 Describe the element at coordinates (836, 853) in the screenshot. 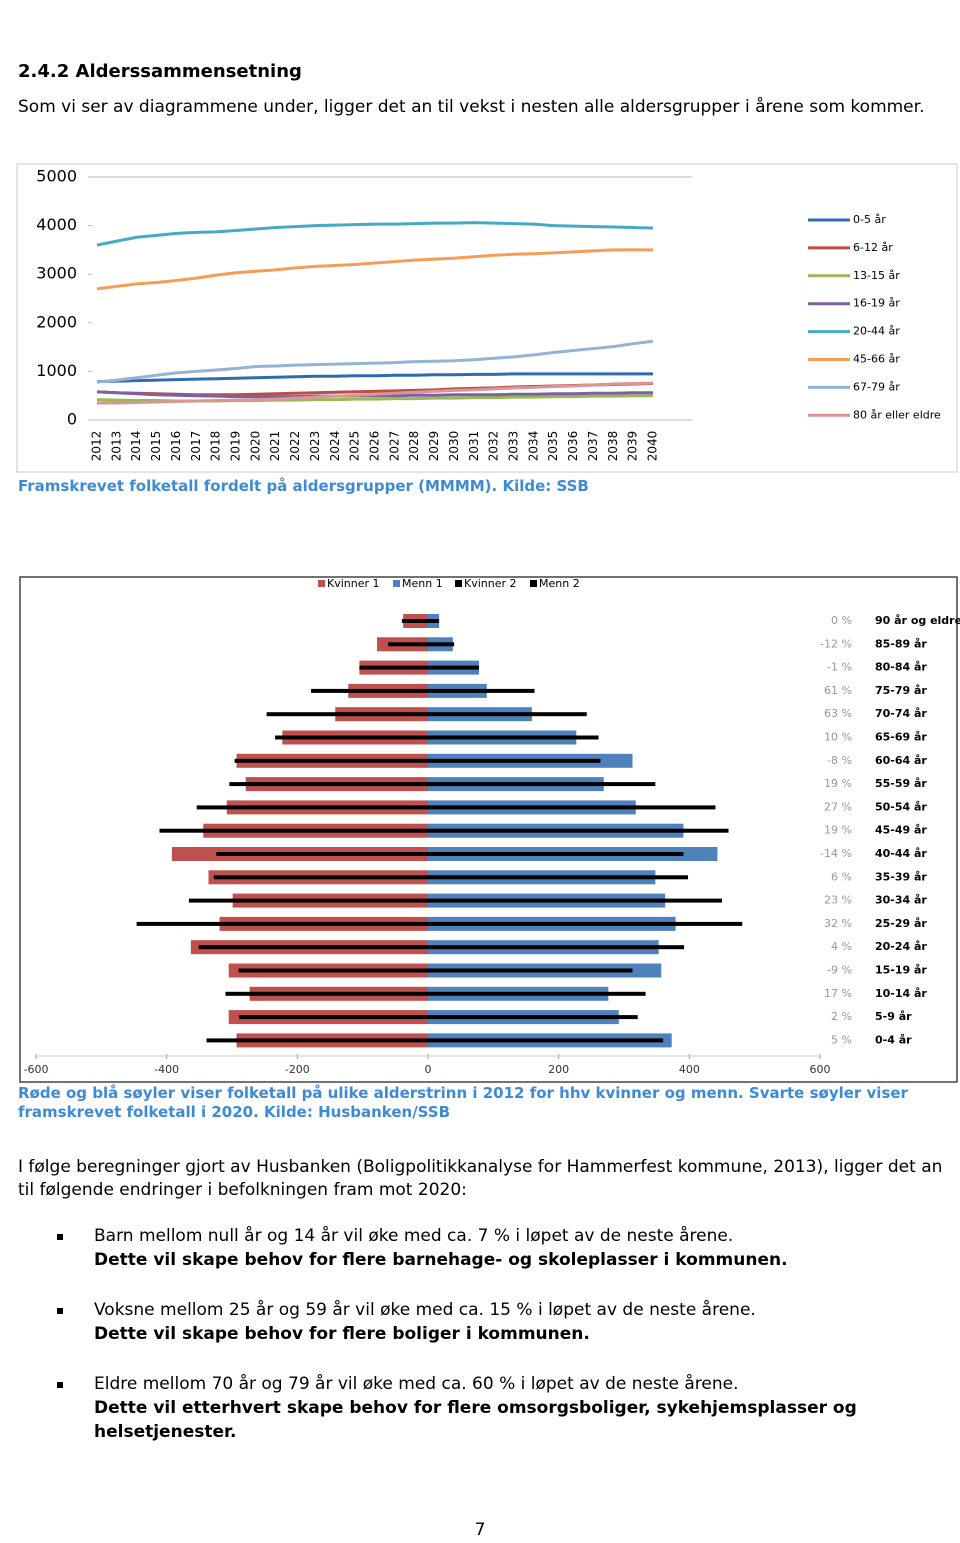

I see `change-label: -14 %` at that location.